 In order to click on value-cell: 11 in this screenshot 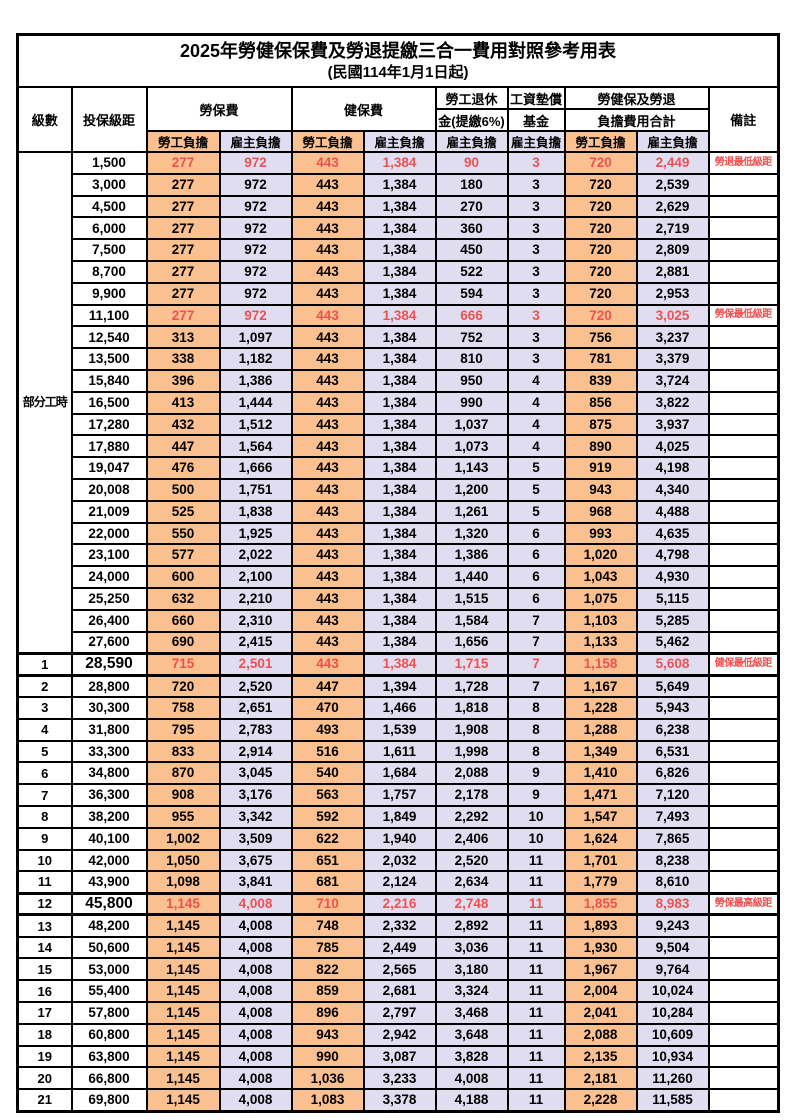, I will do `click(536, 1034)`.